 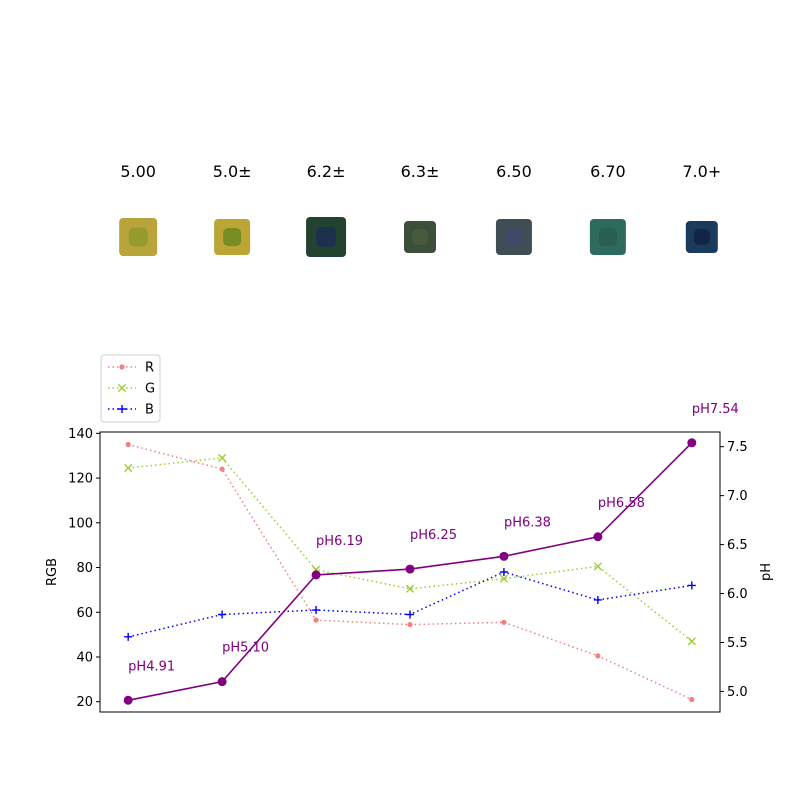 I want to click on series-b, so click(x=410, y=604).